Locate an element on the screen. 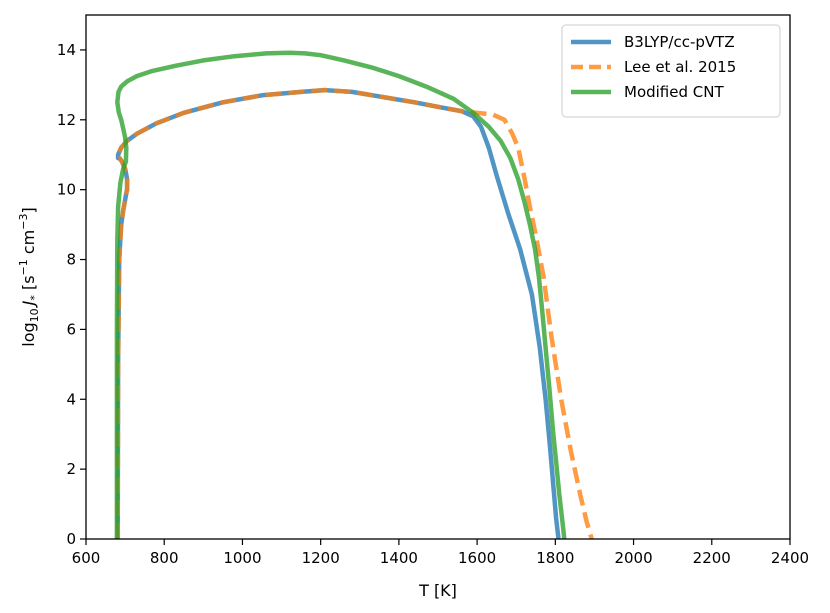 The image size is (830, 613). y-axis-label: log10J* [s−1 cm−3] is located at coordinates (29, 276).